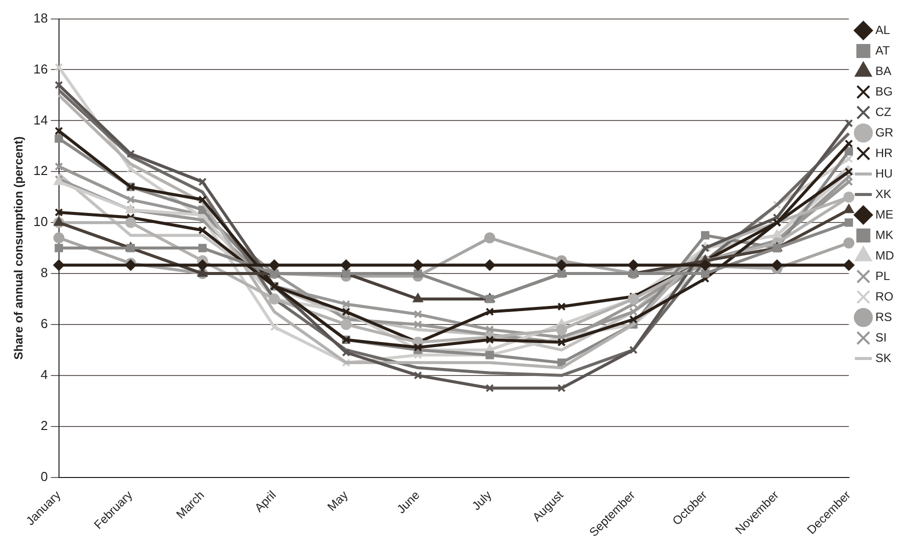 Image resolution: width=916 pixels, height=551 pixels. I want to click on legend-label: HU, so click(884, 173).